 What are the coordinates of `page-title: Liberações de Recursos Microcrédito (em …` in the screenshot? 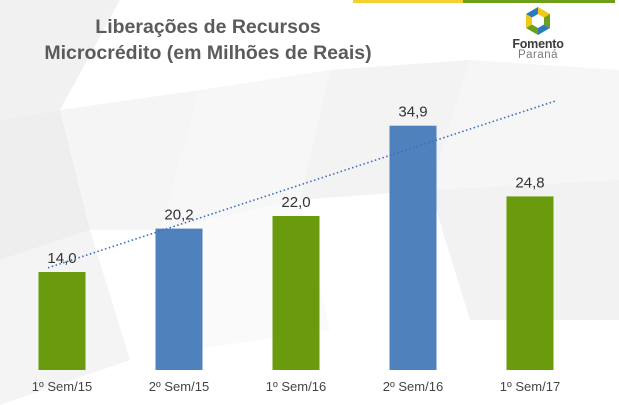 It's located at (208, 40).